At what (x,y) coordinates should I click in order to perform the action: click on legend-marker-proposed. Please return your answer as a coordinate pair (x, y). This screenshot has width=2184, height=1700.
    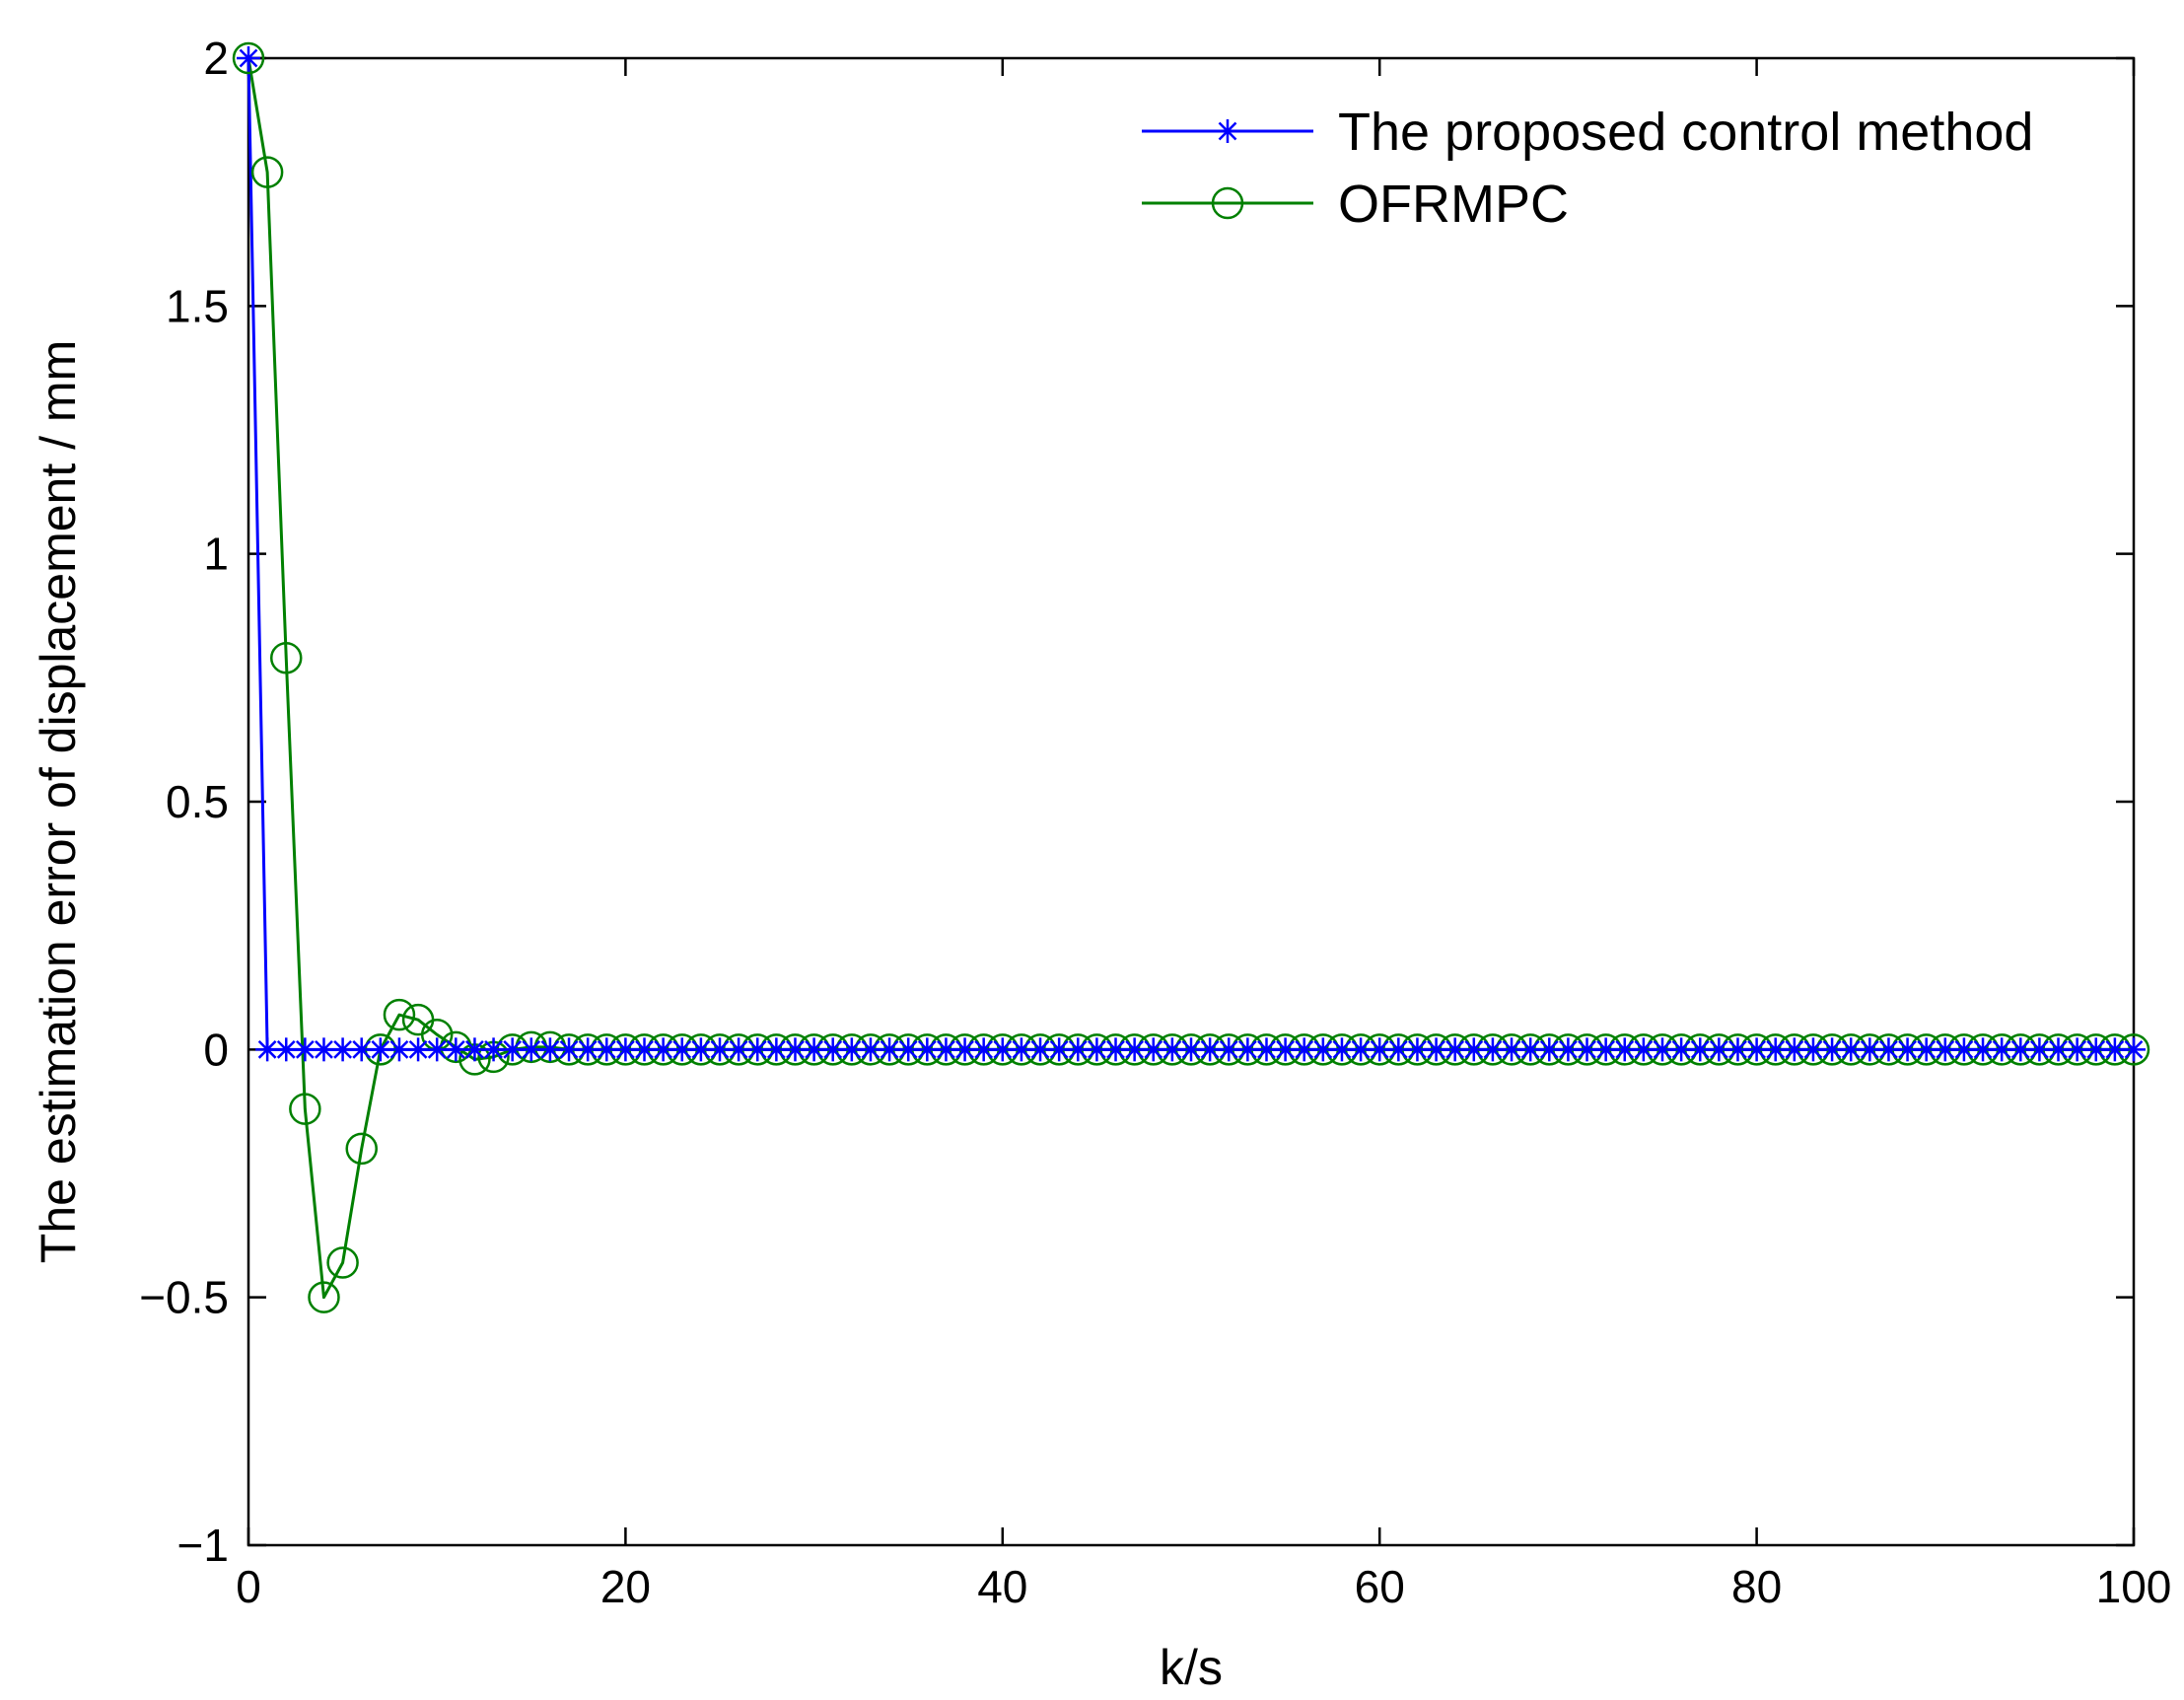
    Looking at the image, I should click on (1227, 131).